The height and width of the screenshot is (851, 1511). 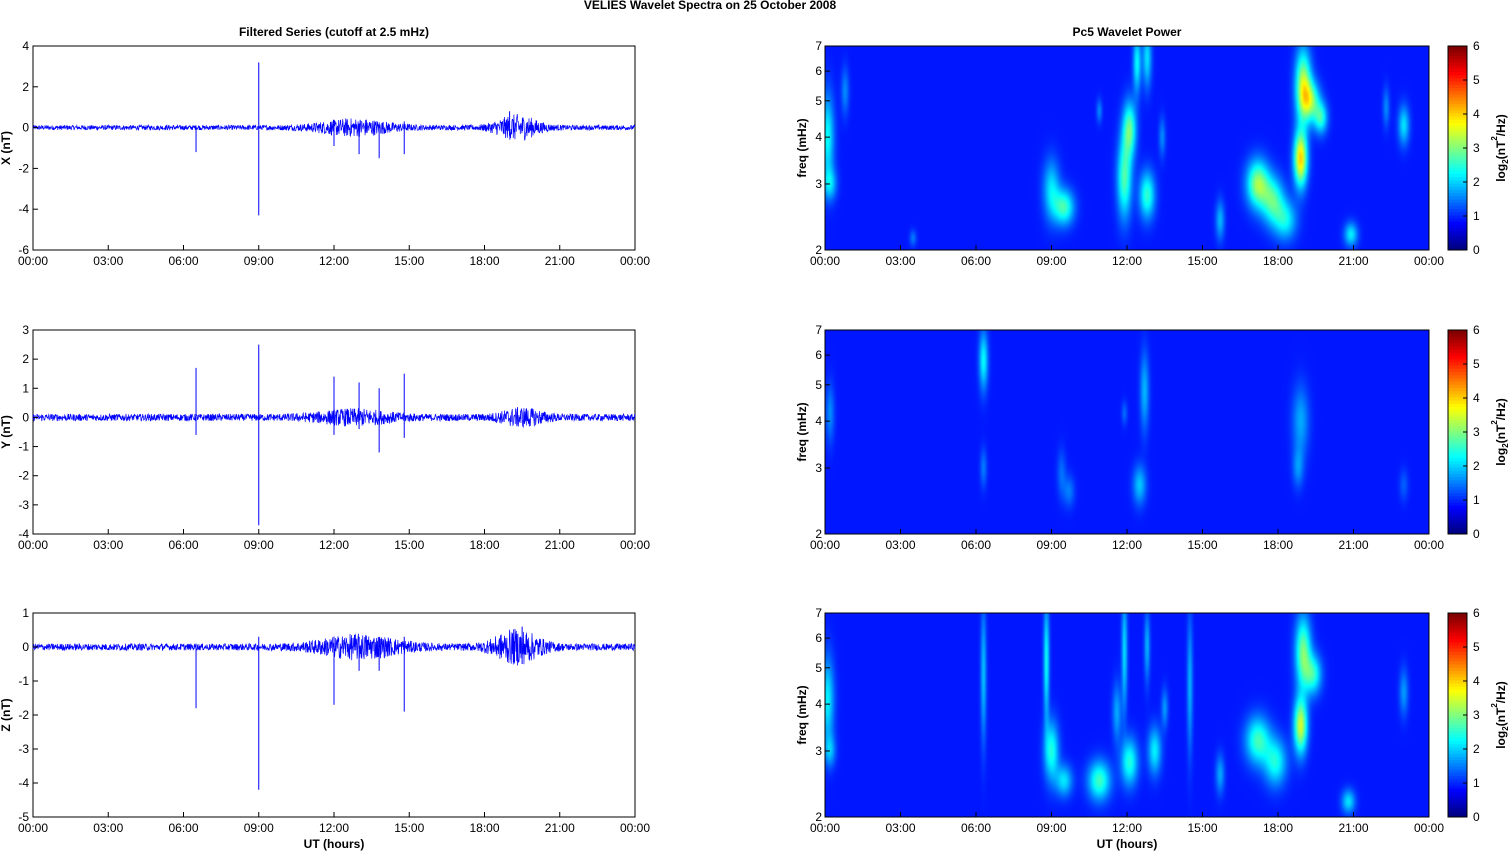 I want to click on y-tick-label: 4, so click(x=818, y=137).